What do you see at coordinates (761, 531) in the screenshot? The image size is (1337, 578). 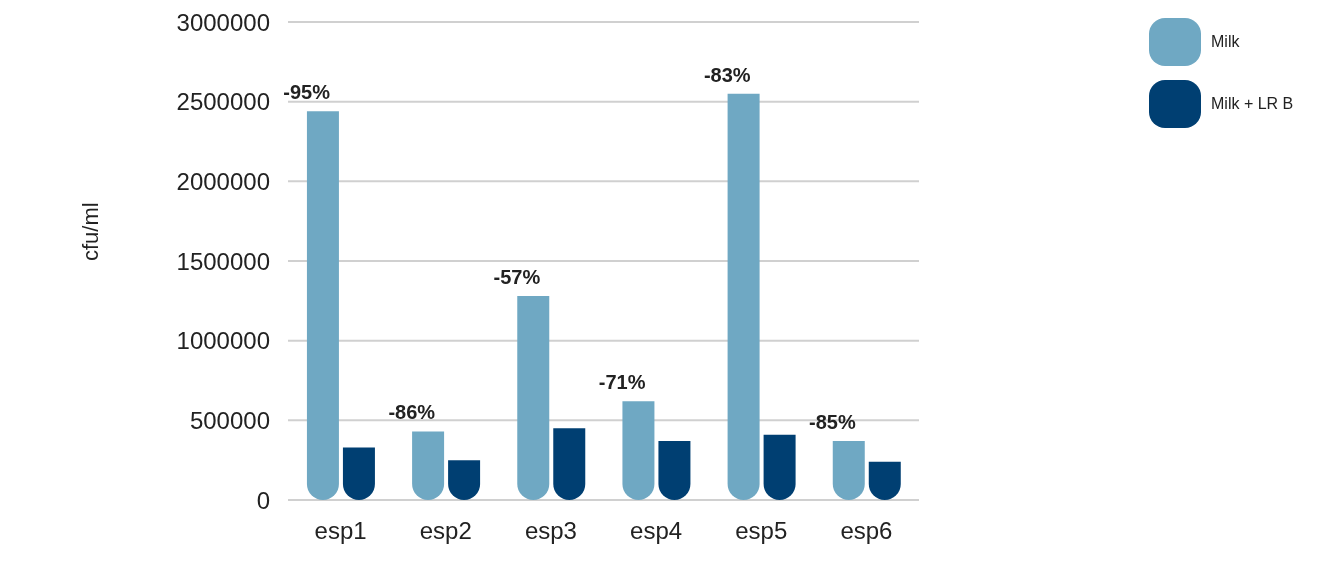 I see `x-tick-label: esp5` at bounding box center [761, 531].